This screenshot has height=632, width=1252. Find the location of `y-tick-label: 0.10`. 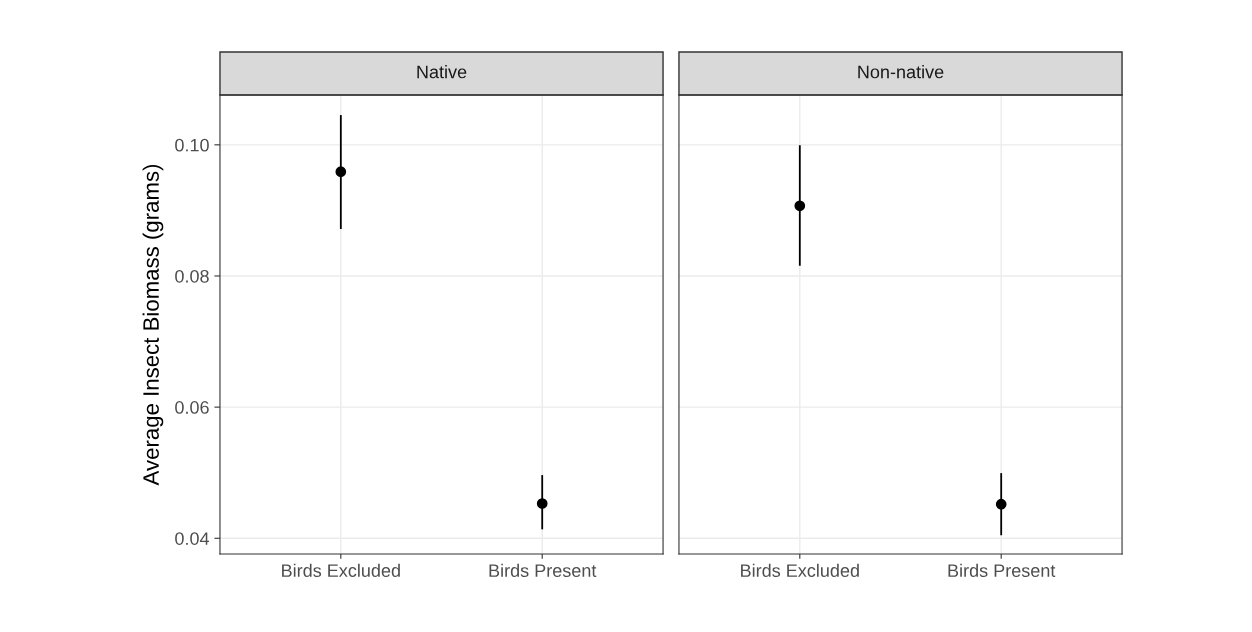

y-tick-label: 0.10 is located at coordinates (192, 145).